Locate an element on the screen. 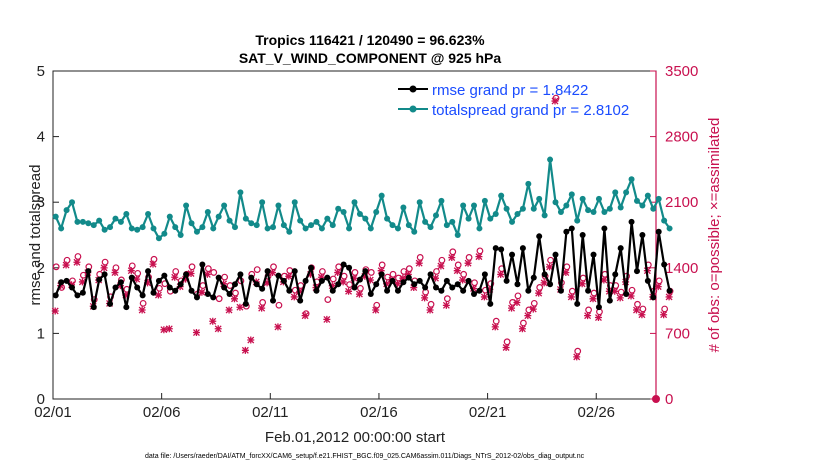 The width and height of the screenshot is (830, 470). y-right-tick-label: 2800 is located at coordinates (681, 137).